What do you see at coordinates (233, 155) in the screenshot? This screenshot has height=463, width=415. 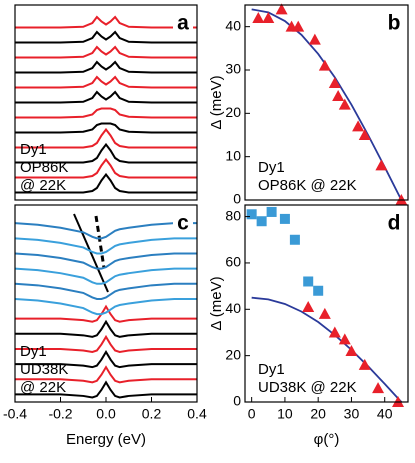 I see `y-tick-label: 10` at bounding box center [233, 155].